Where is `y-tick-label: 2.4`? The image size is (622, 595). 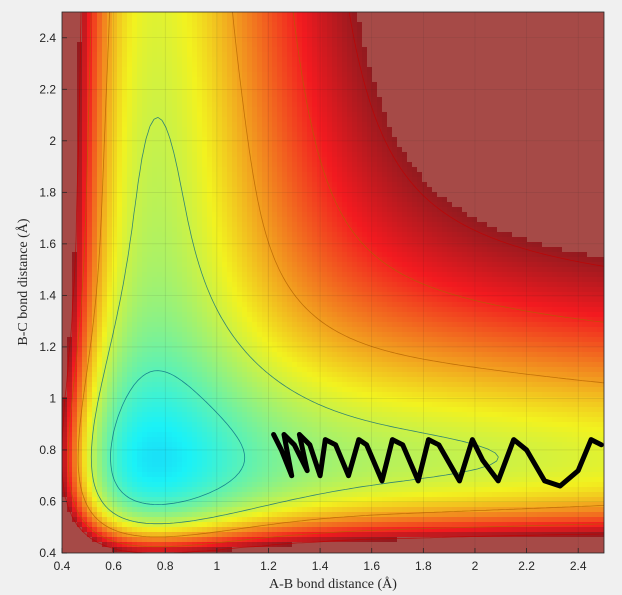
y-tick-label: 2.4 is located at coordinates (47, 38).